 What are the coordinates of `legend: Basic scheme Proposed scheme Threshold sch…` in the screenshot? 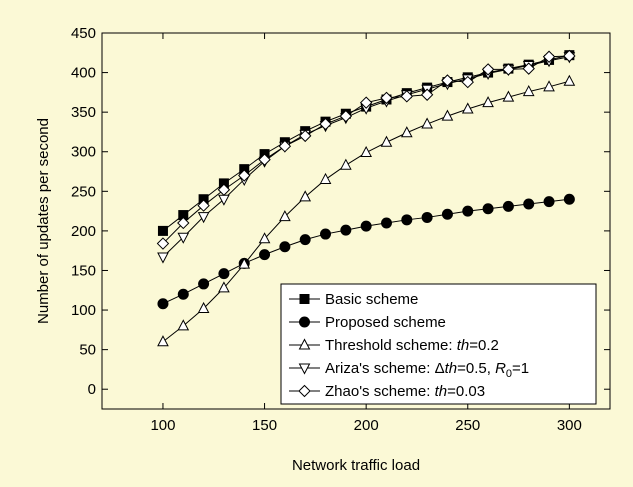 It's located at (438, 344).